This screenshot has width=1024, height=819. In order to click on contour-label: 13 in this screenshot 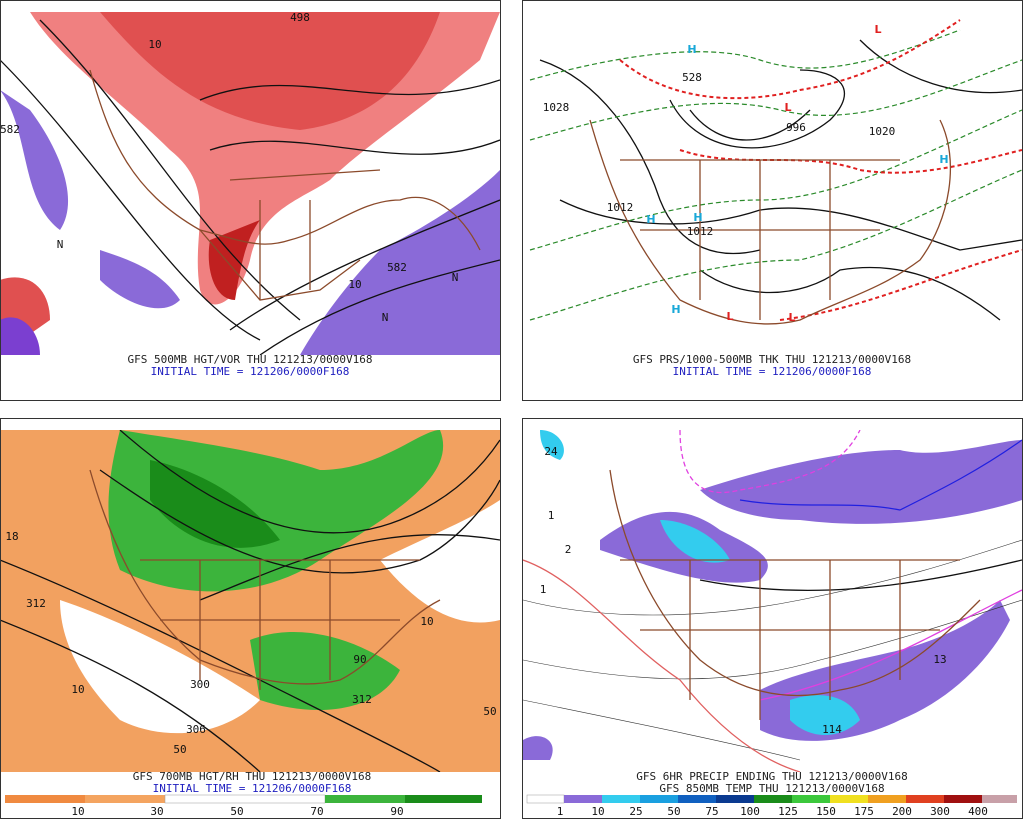, I will do `click(939, 659)`.